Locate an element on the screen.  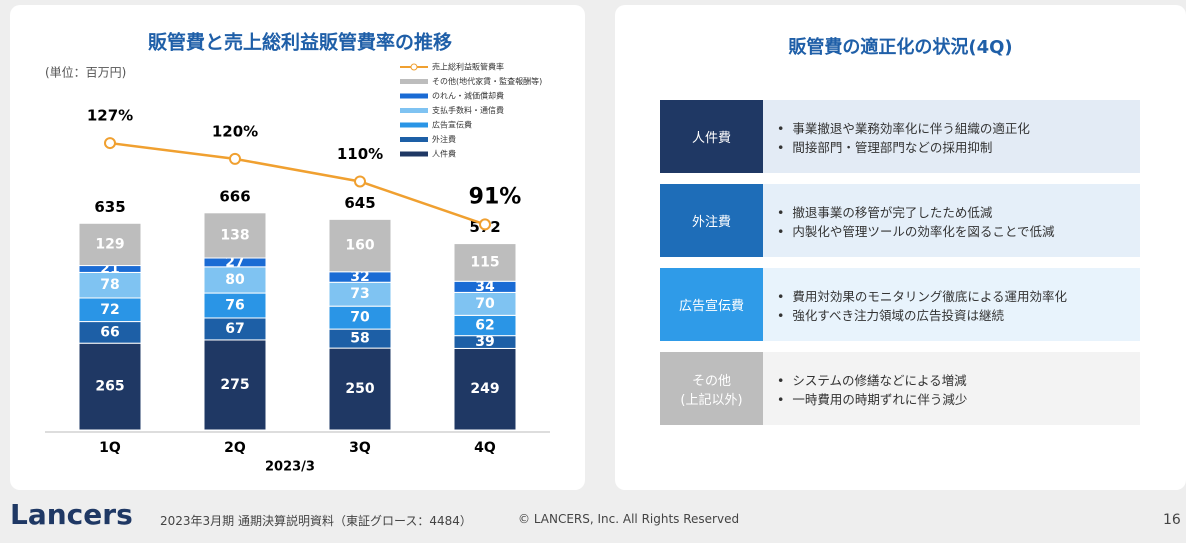
segment-label: 265 is located at coordinates (109, 387).